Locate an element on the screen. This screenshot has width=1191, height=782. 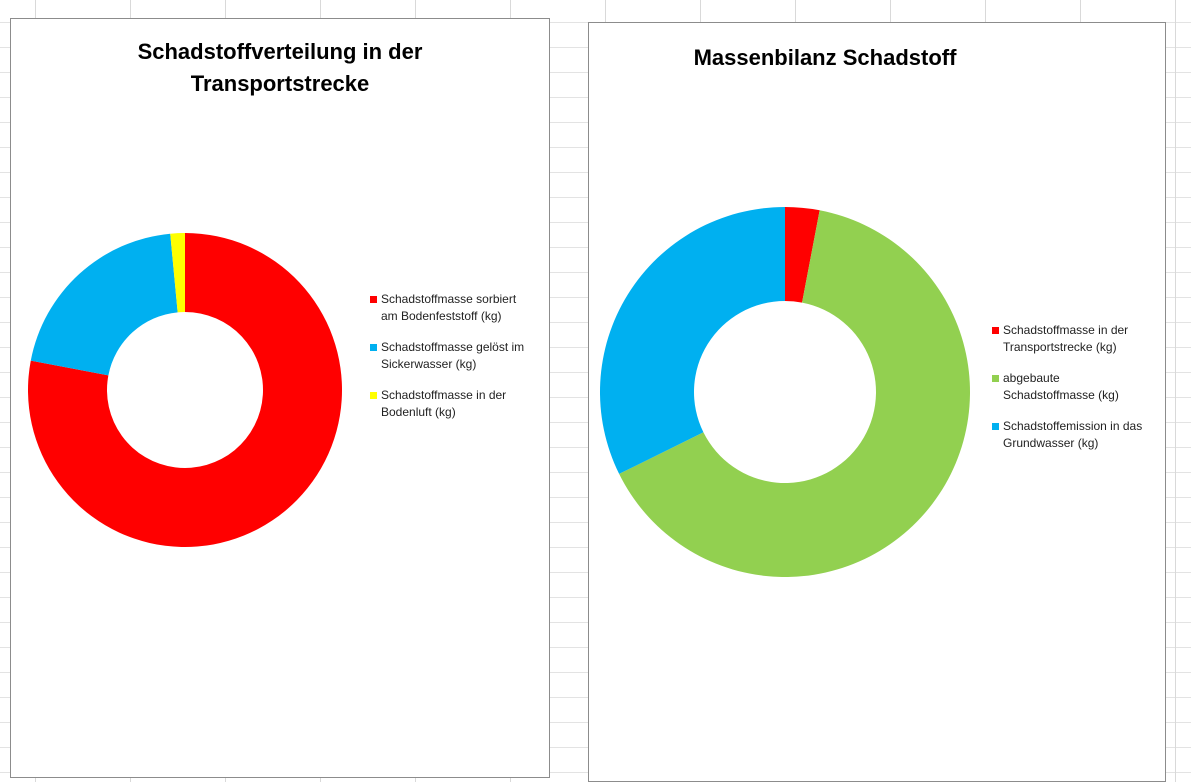
legend-item: abgebaute Schadstoffmasse (kg) is located at coordinates (1077, 387).